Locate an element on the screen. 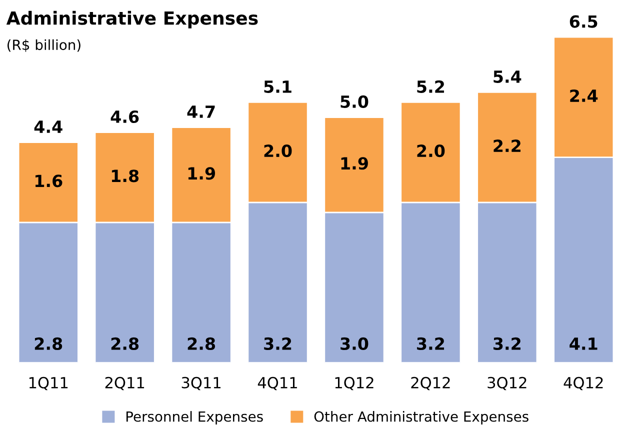  data-label: 4.1 is located at coordinates (584, 344).